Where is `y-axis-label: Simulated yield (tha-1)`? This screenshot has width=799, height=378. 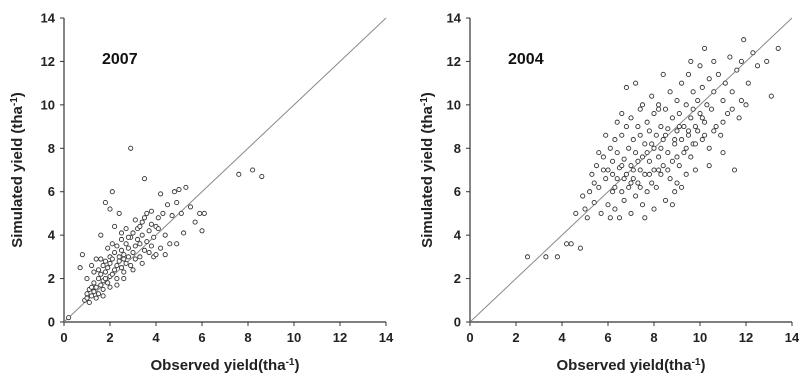
y-axis-label: Simulated yield (tha-1) is located at coordinates (18, 170).